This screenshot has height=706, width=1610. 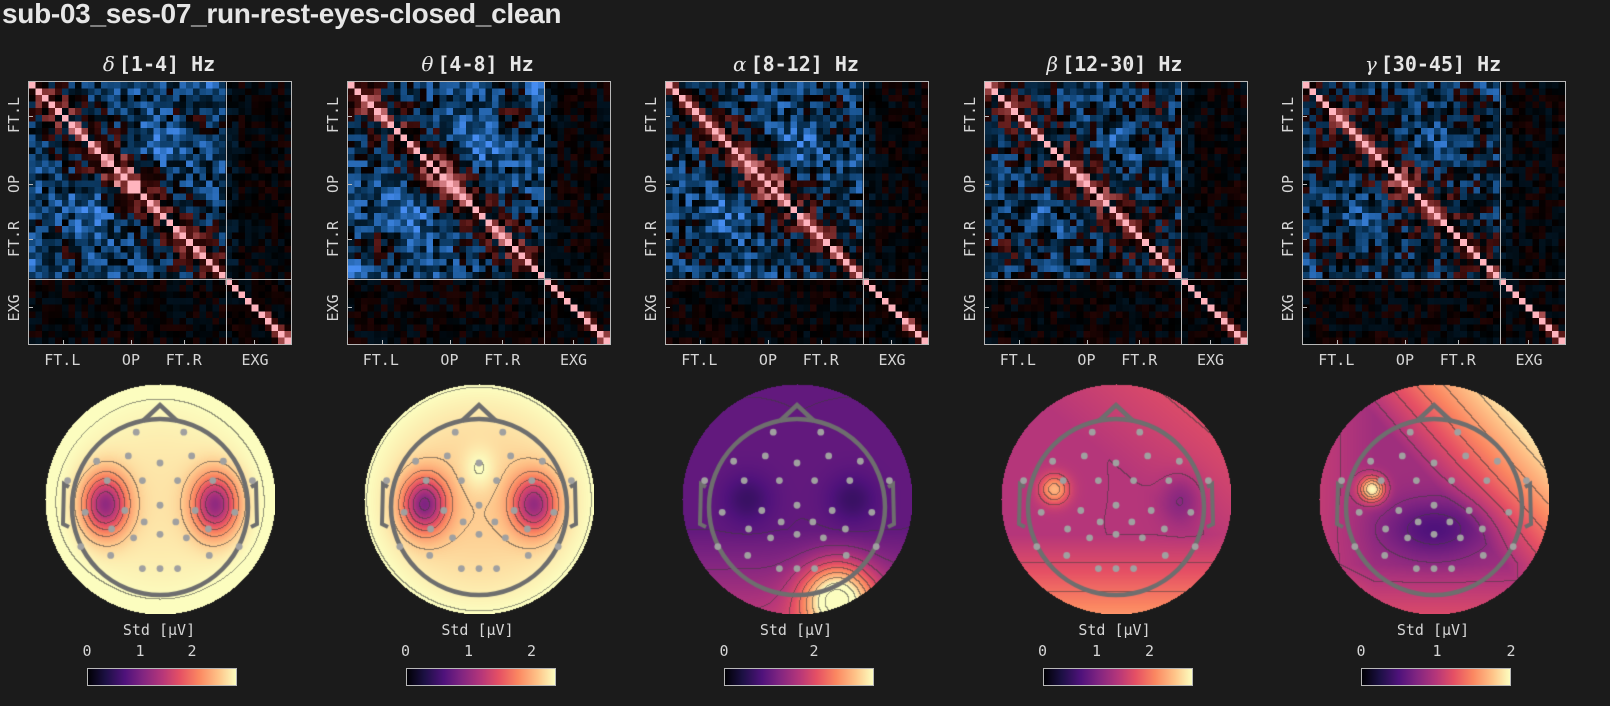 I want to click on band-title: α [8-12] Hz, so click(x=796, y=64).